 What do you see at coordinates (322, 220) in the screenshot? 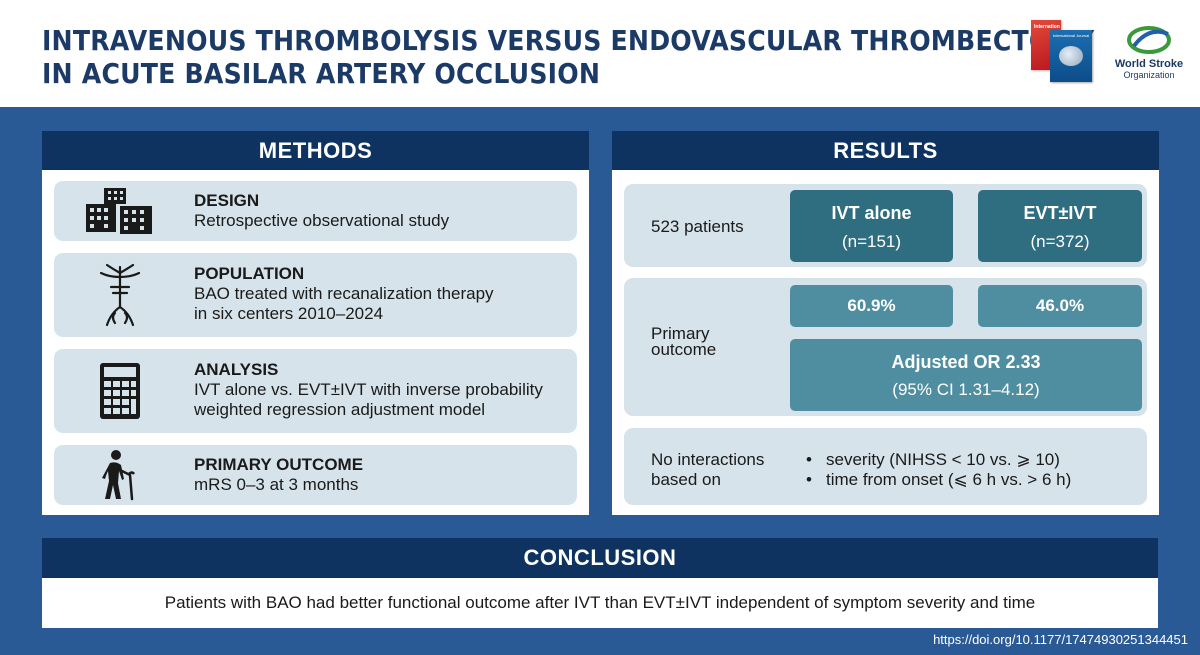
I see `design-body-line-1: Retrospective observational study` at bounding box center [322, 220].